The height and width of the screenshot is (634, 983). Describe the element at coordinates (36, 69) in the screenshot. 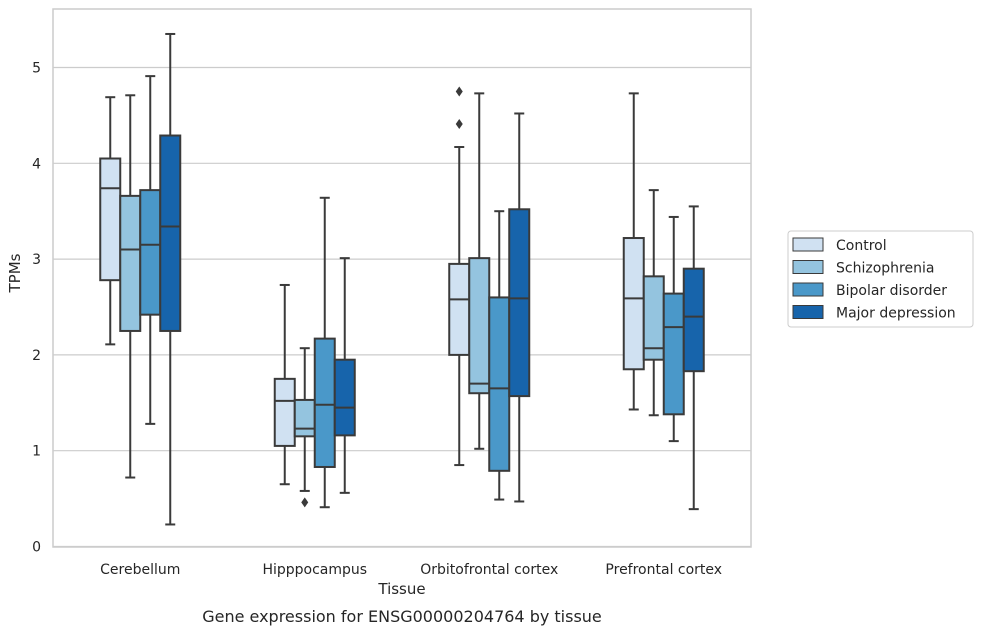

I see `y-tick-label: 5` at that location.